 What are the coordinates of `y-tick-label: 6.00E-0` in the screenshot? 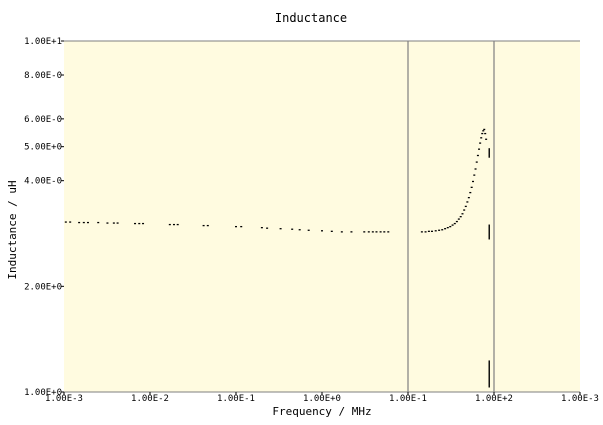 It's located at (43, 120).